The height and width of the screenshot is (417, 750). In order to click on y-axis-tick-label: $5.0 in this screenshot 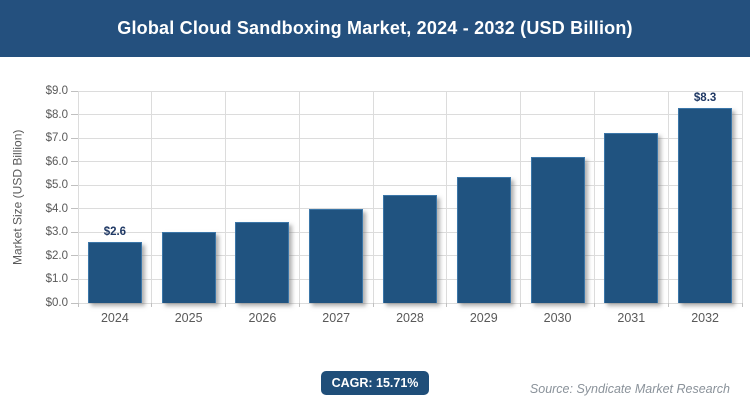, I will do `click(56, 185)`.